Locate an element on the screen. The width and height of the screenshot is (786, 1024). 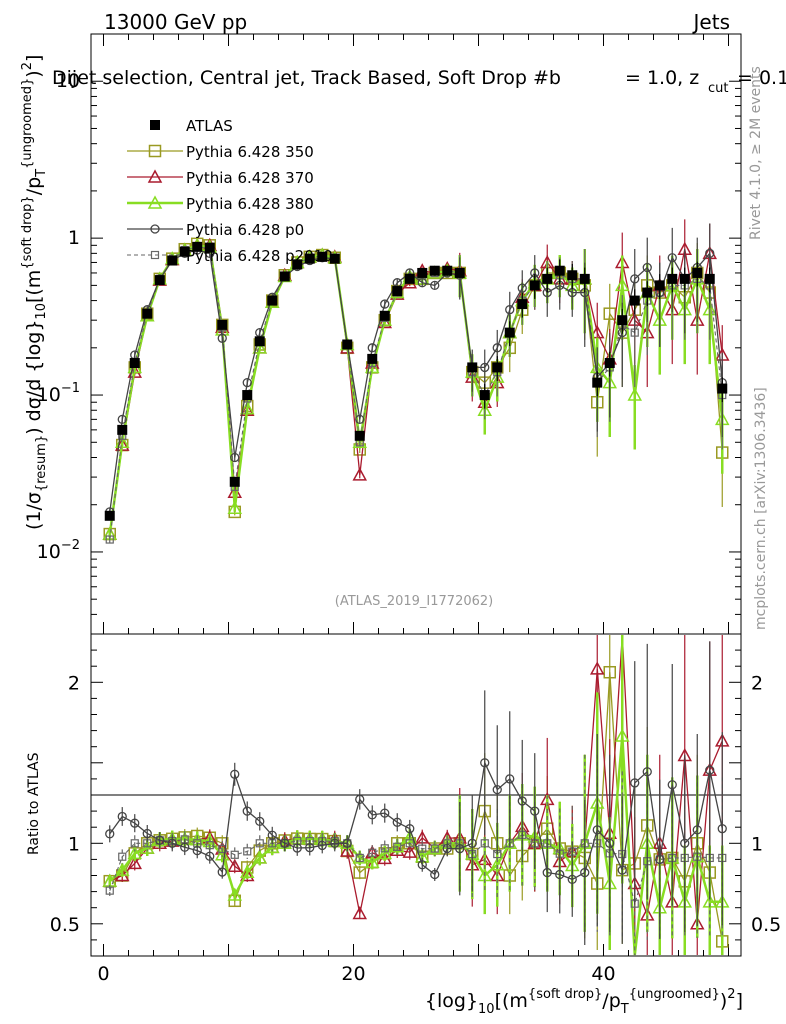
y-tick-label-main: 1 is located at coordinates (74, 238).